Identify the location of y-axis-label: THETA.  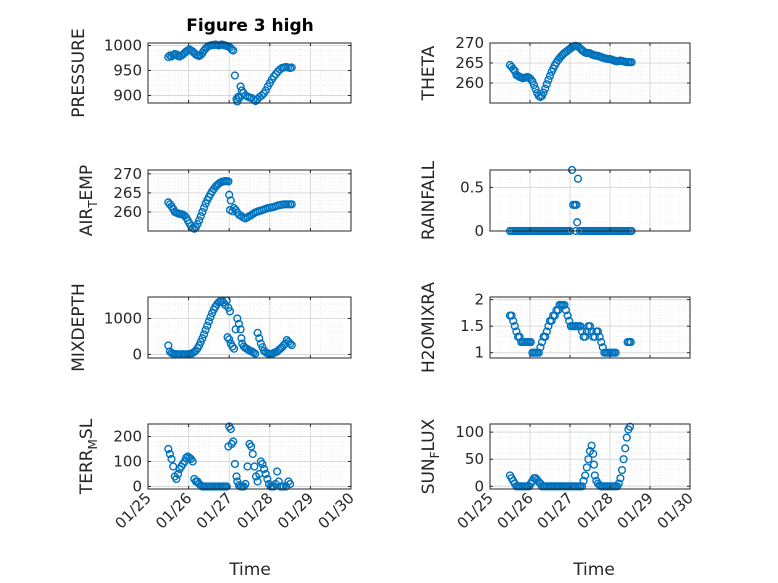
(429, 73).